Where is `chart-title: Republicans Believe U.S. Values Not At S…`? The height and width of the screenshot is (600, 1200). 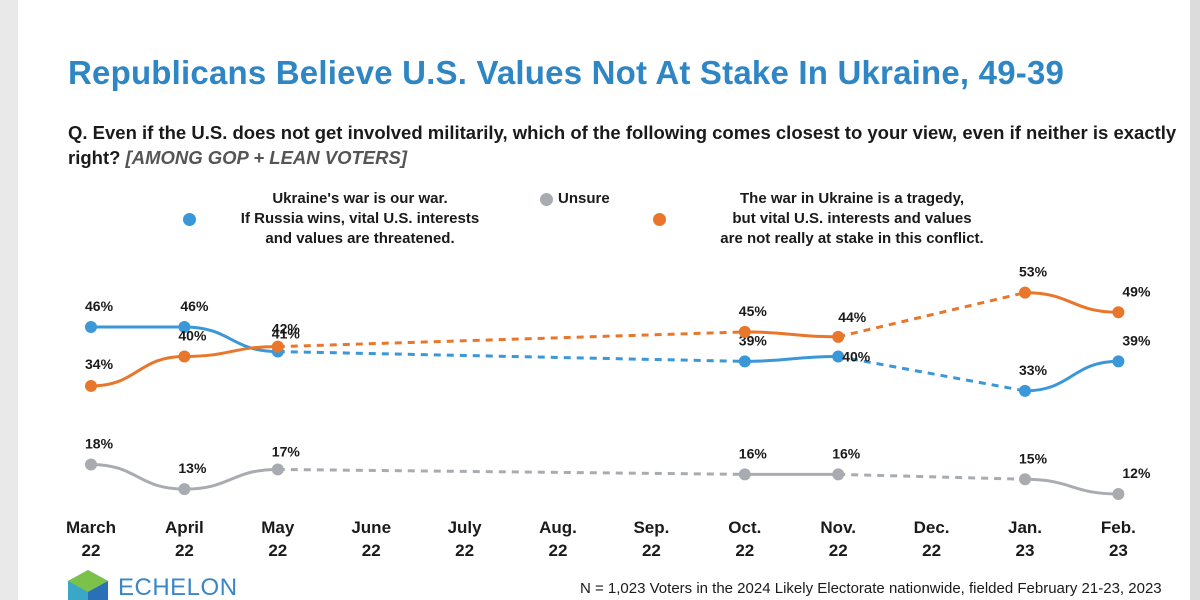
chart-title: Republicans Believe U.S. Values Not At S… is located at coordinates (566, 72).